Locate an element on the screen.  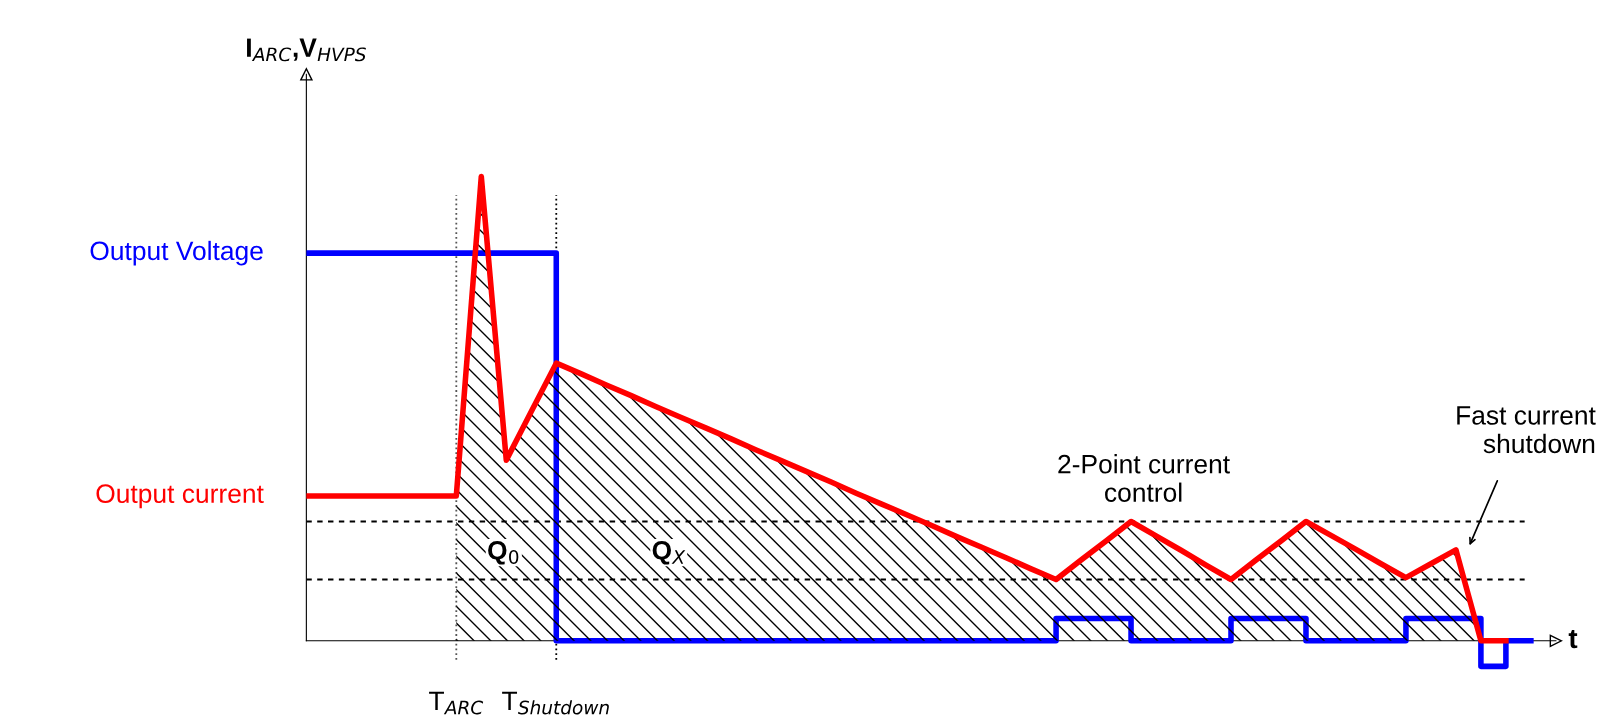
x-axis-title: t is located at coordinates (1573, 639).